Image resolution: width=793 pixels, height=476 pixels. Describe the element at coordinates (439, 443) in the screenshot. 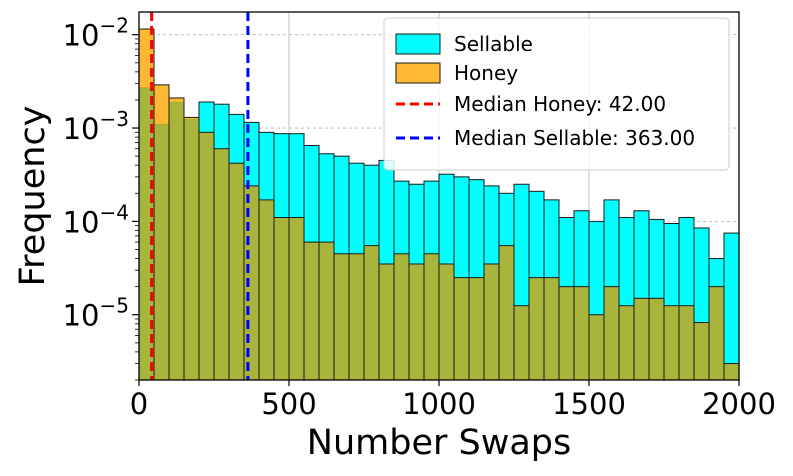

I see `x-axis-title: Number Swaps` at that location.